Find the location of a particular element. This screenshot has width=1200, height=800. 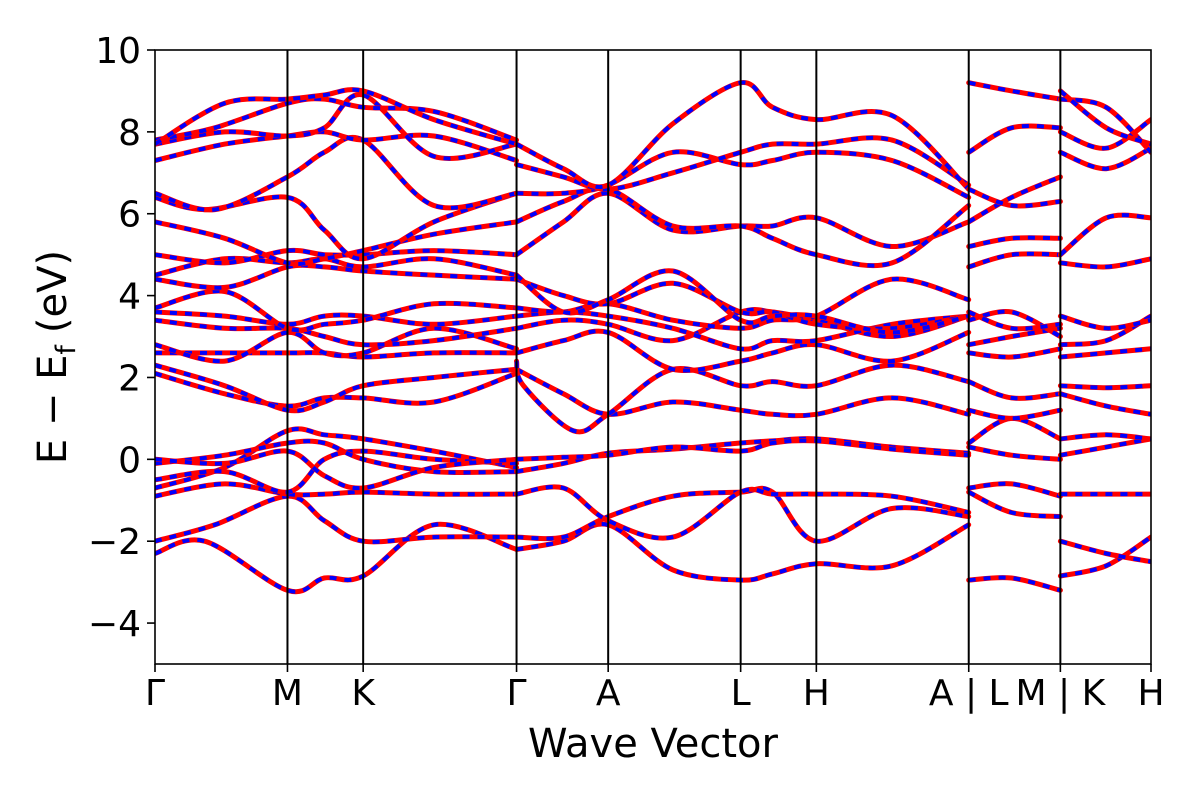

y-axis-title-subscript: f is located at coordinates (66, 349).